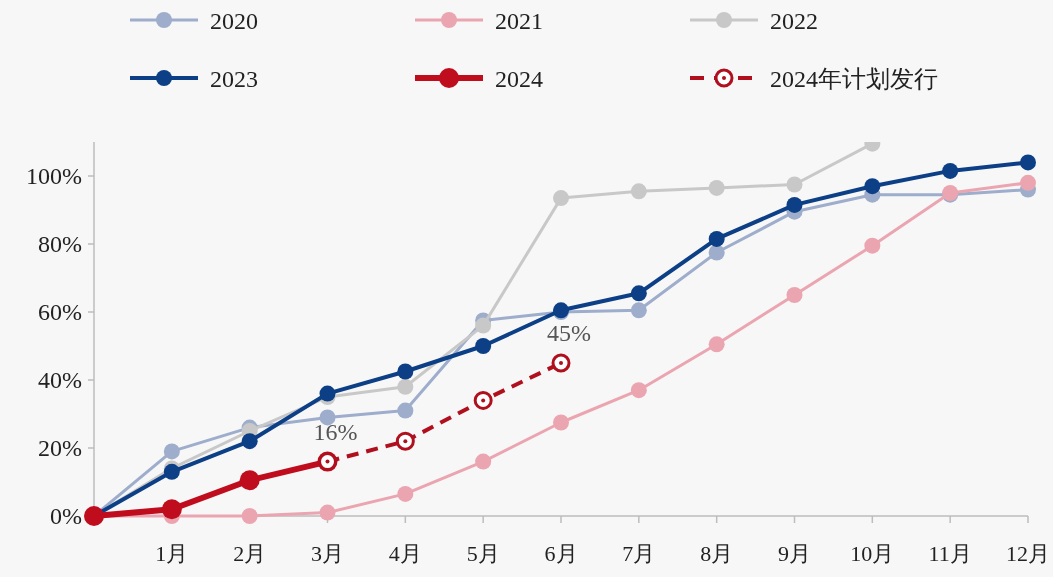 Image resolution: width=1053 pixels, height=577 pixels. I want to click on x-tick-label: 5月, so click(483, 553).